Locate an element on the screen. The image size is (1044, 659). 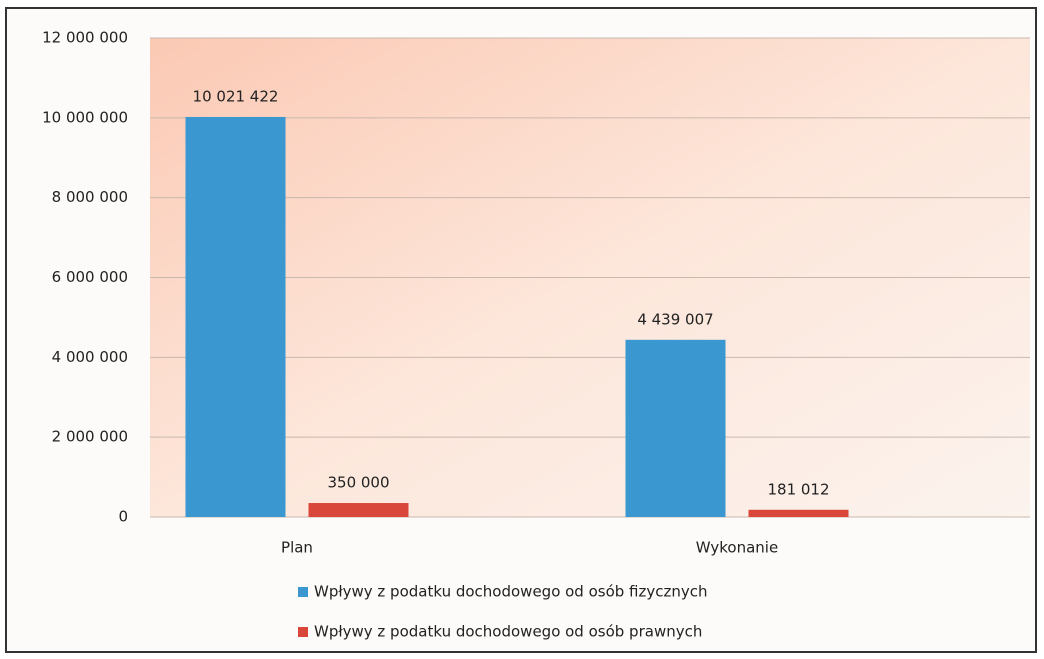
value-label: 4 439 007 is located at coordinates (675, 319).